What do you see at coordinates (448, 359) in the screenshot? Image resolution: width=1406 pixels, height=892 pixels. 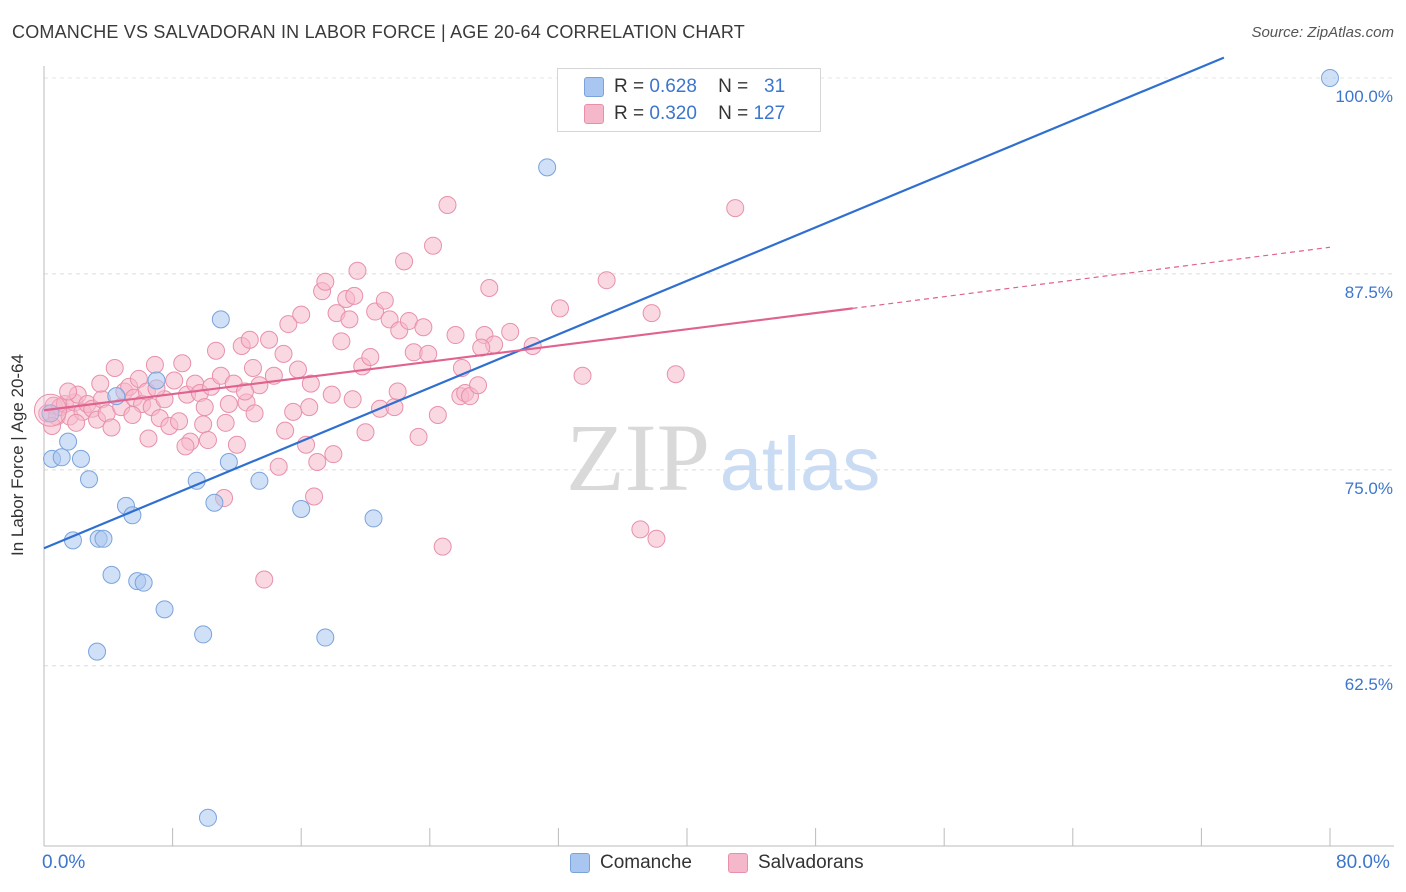 I see `salvadorans-trendline` at bounding box center [448, 359].